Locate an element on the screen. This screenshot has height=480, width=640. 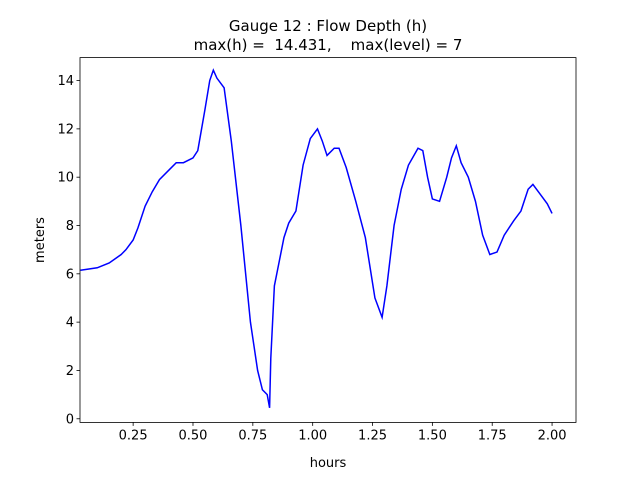
x-tick-label: 2.00 is located at coordinates (552, 435).